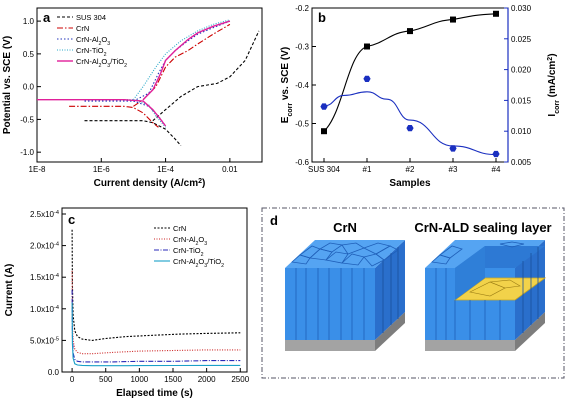  I want to click on panel-c-xtick-label: 2000, so click(207, 379).